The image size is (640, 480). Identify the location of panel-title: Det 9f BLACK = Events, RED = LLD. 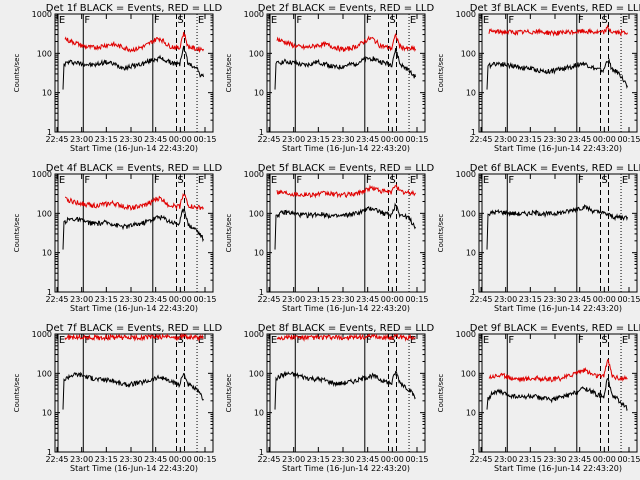
(555, 328).